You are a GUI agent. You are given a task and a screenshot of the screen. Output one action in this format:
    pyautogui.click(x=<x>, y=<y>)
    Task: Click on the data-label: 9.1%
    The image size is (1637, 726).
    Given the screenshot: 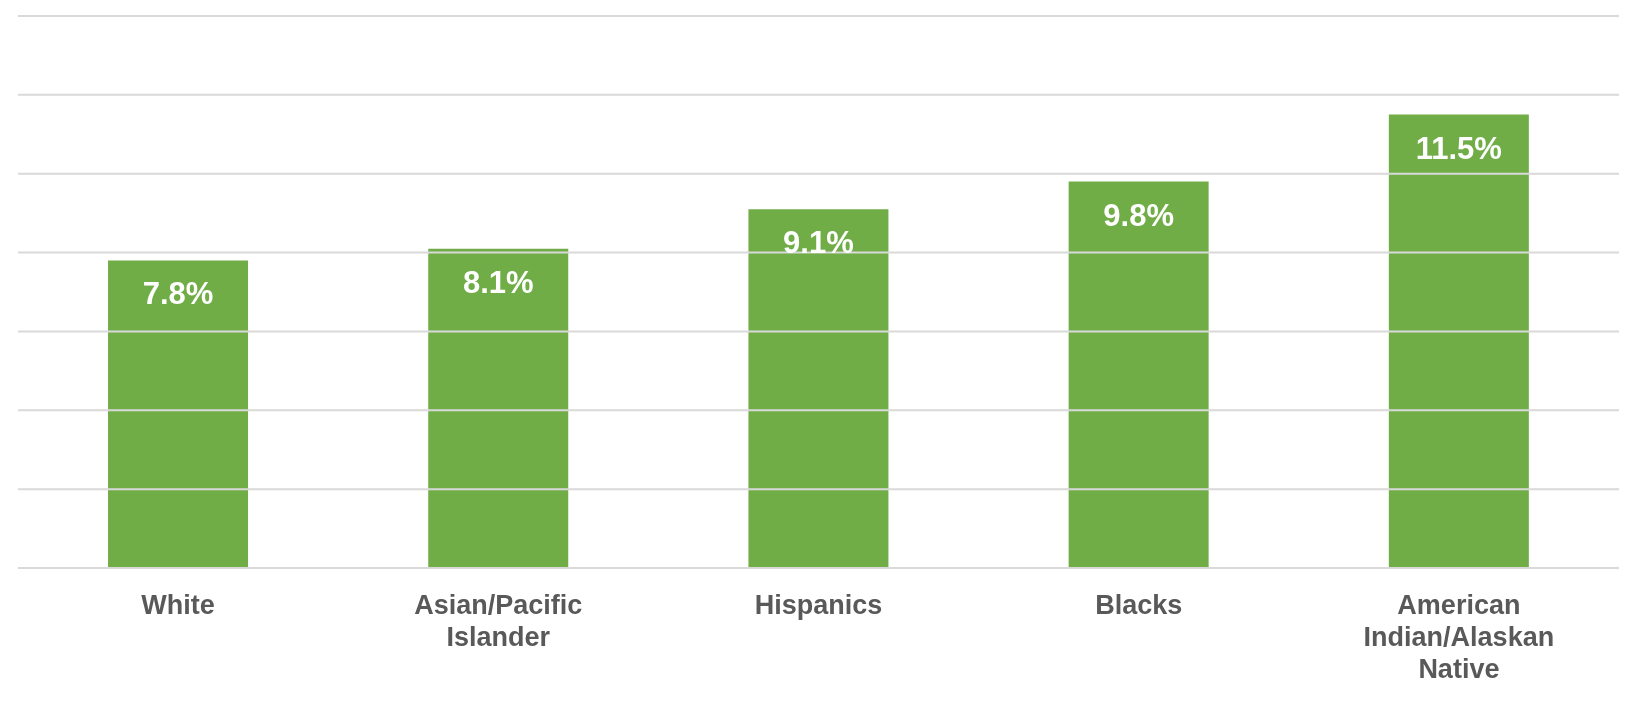 What is the action you would take?
    pyautogui.click(x=818, y=243)
    